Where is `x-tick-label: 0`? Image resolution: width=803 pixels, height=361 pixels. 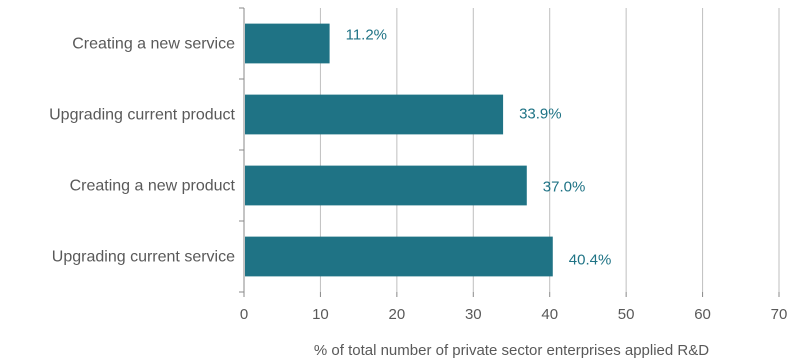
x-tick-label: 0 is located at coordinates (244, 314).